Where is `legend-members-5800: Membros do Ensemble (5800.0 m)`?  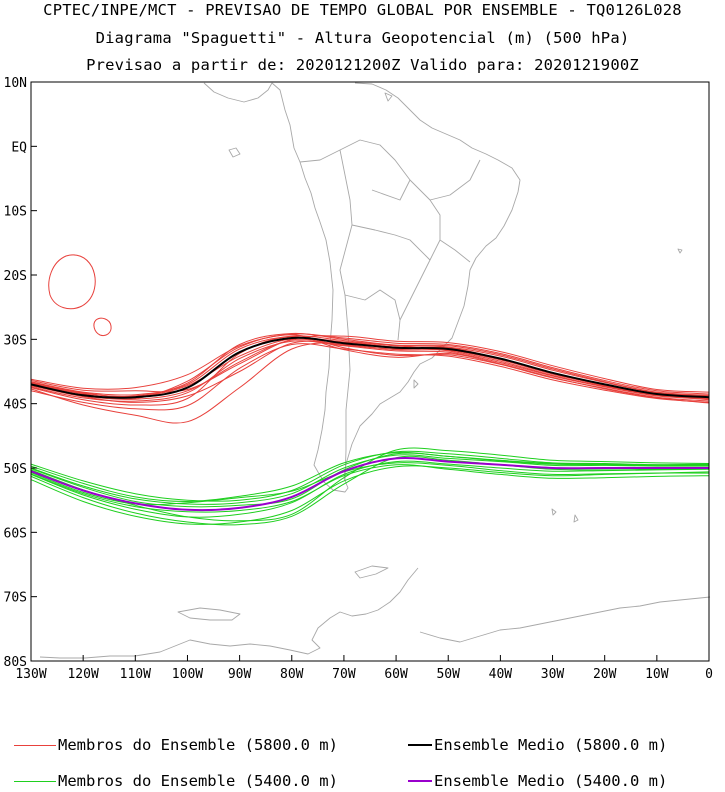
legend-members-5800: Membros do Ensemble (5800.0 m) is located at coordinates (176, 745).